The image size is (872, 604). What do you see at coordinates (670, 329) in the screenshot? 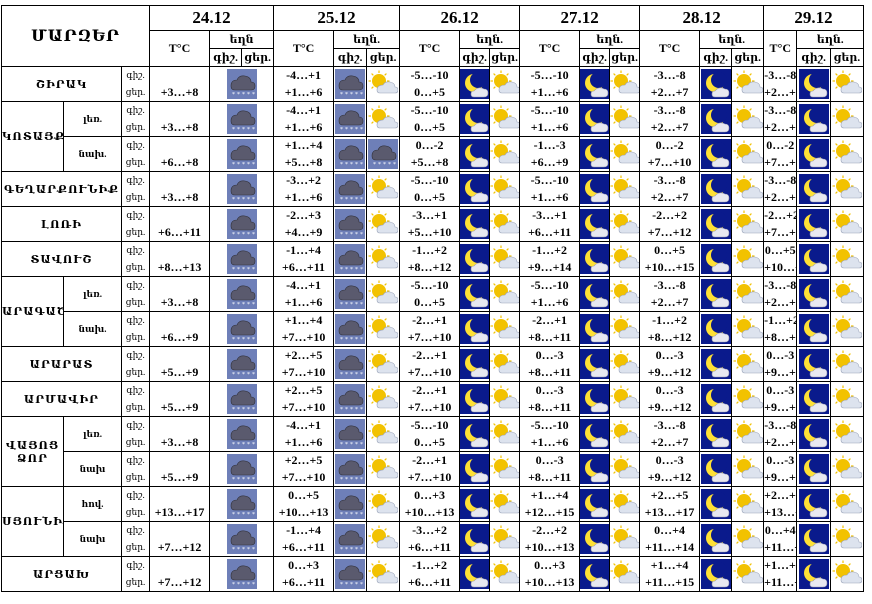
I see `temp-cell: -1…+2 +8…+12` at bounding box center [670, 329].